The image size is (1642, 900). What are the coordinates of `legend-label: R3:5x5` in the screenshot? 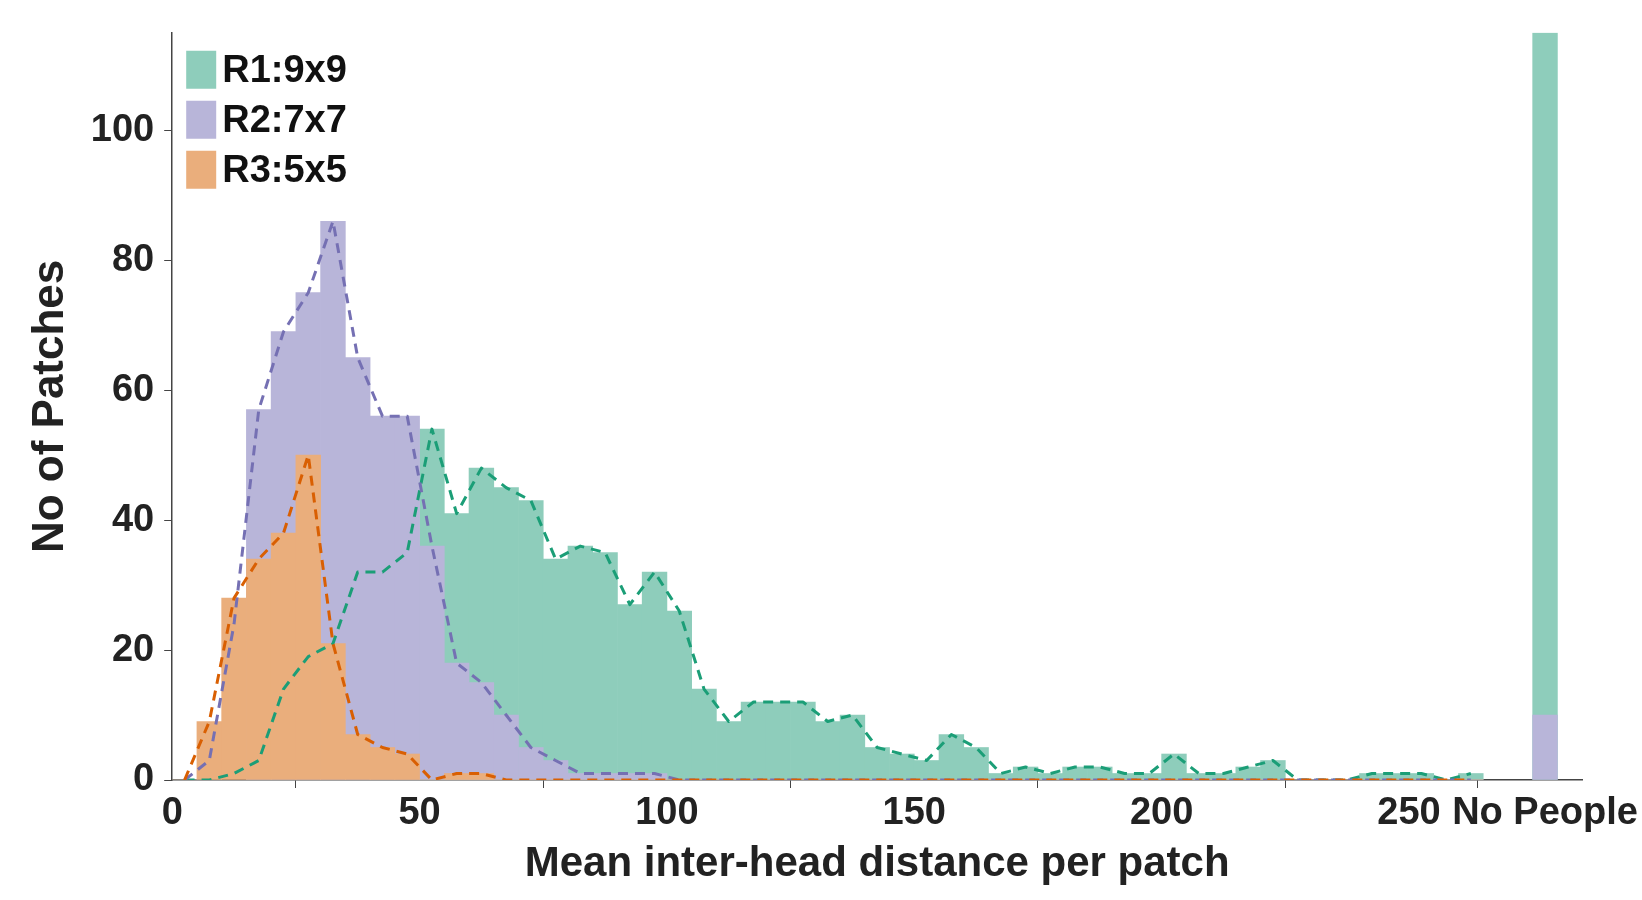 It's located at (284, 169).